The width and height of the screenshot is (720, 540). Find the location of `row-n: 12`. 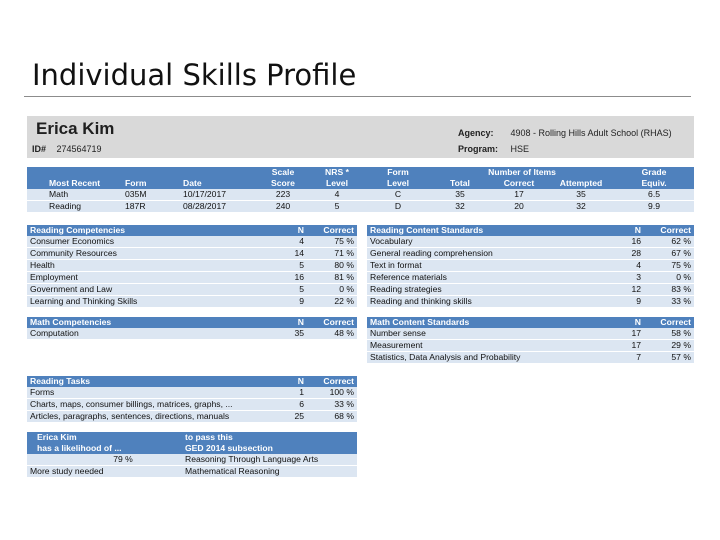

row-n: 12 is located at coordinates (629, 289).